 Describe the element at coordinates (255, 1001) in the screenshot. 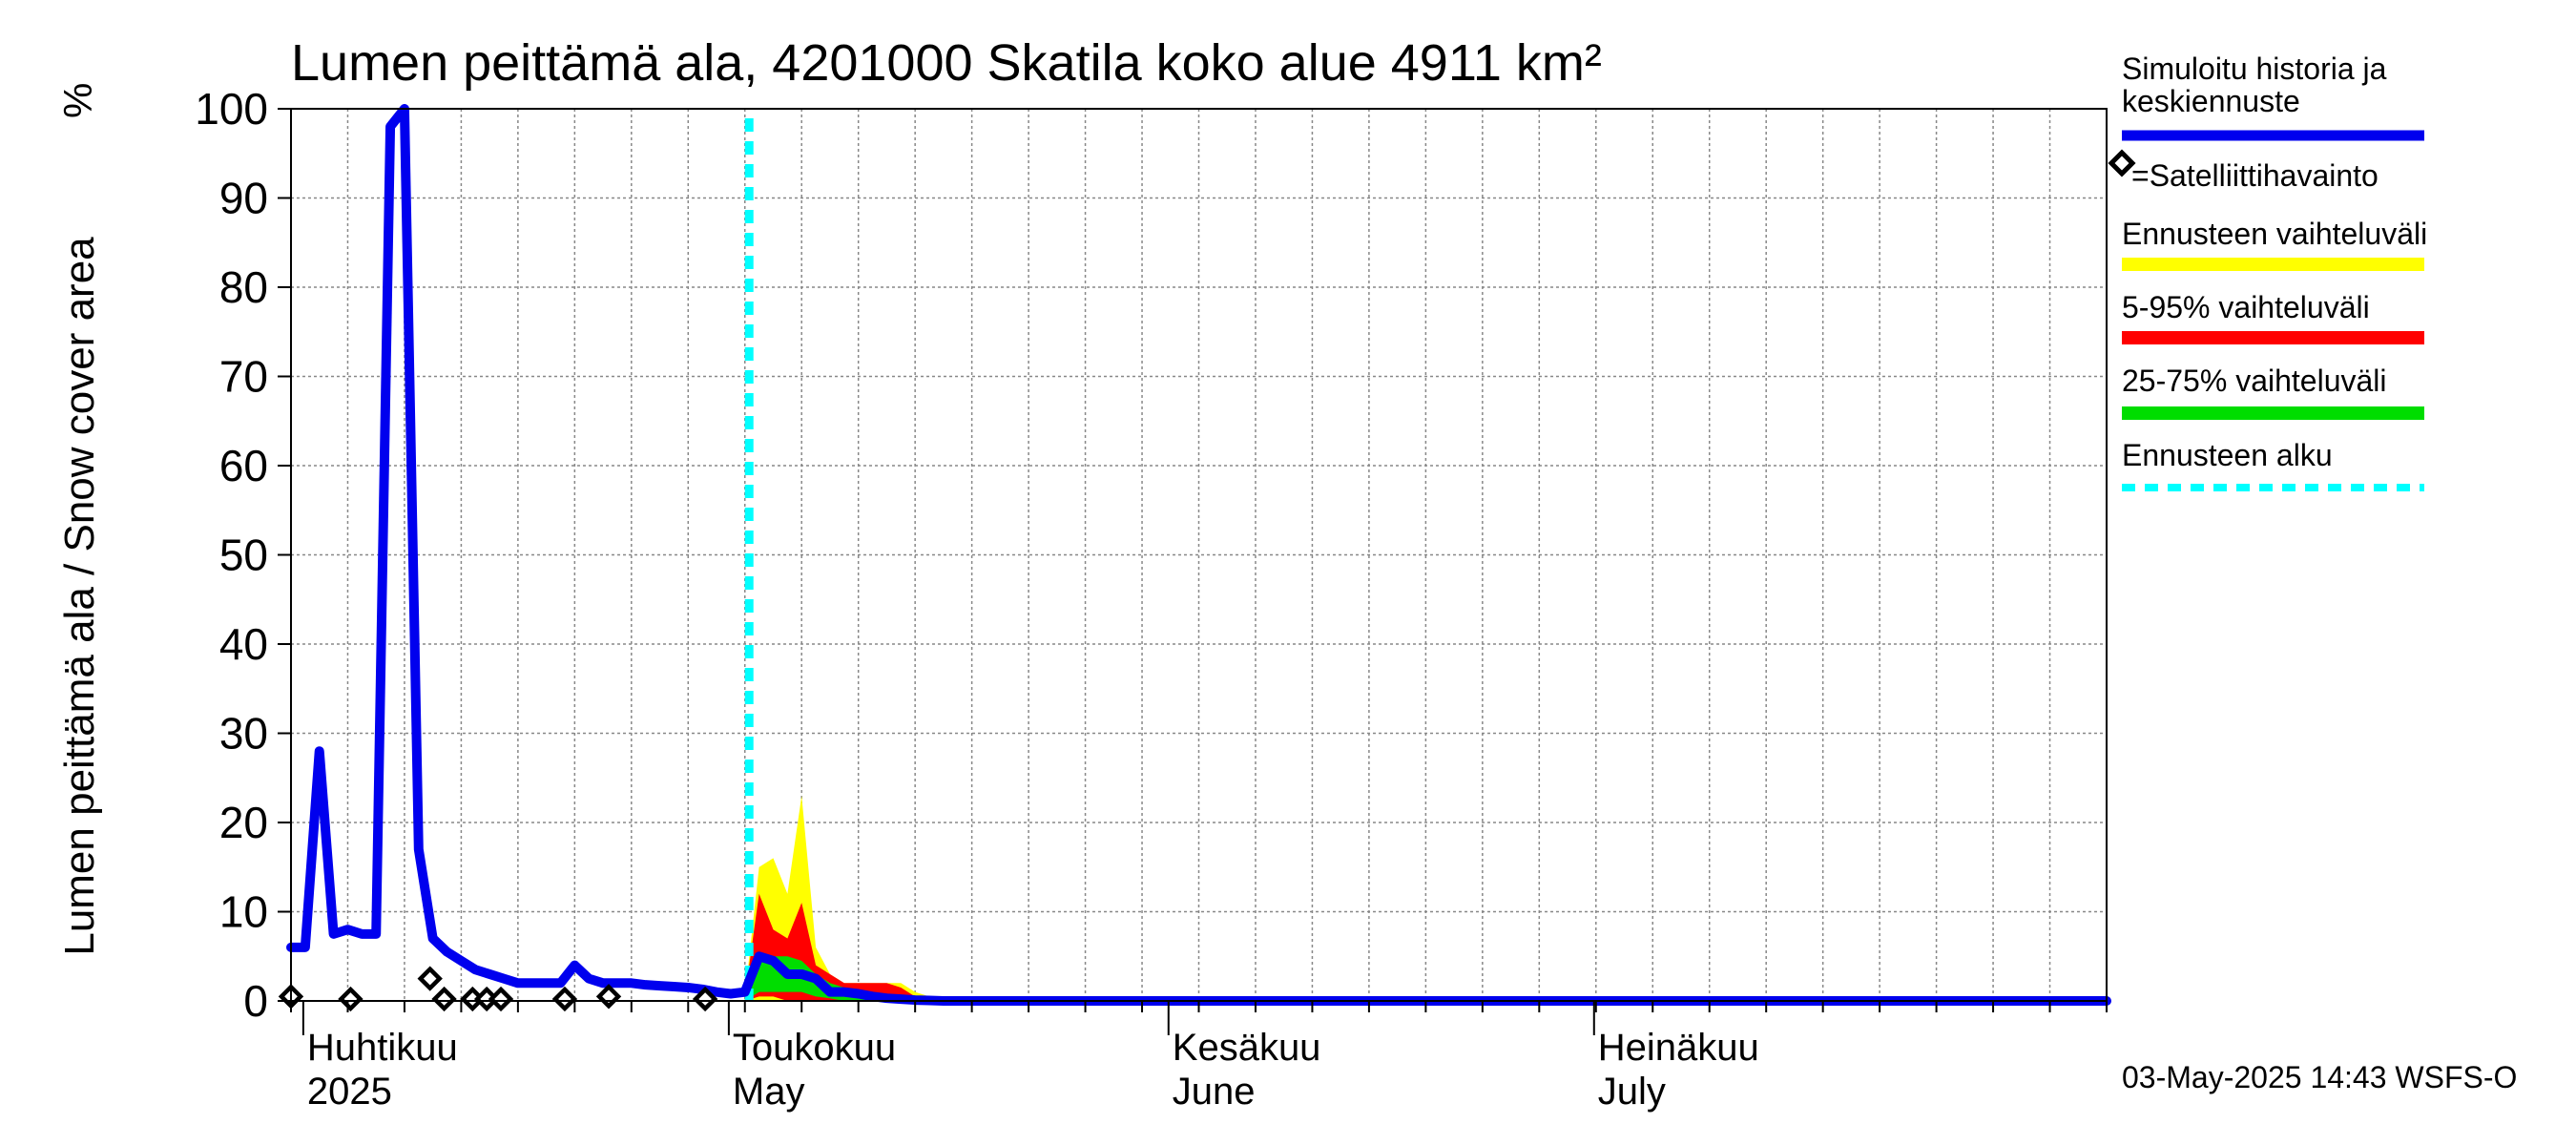

I see `y-tick-label: 0` at that location.